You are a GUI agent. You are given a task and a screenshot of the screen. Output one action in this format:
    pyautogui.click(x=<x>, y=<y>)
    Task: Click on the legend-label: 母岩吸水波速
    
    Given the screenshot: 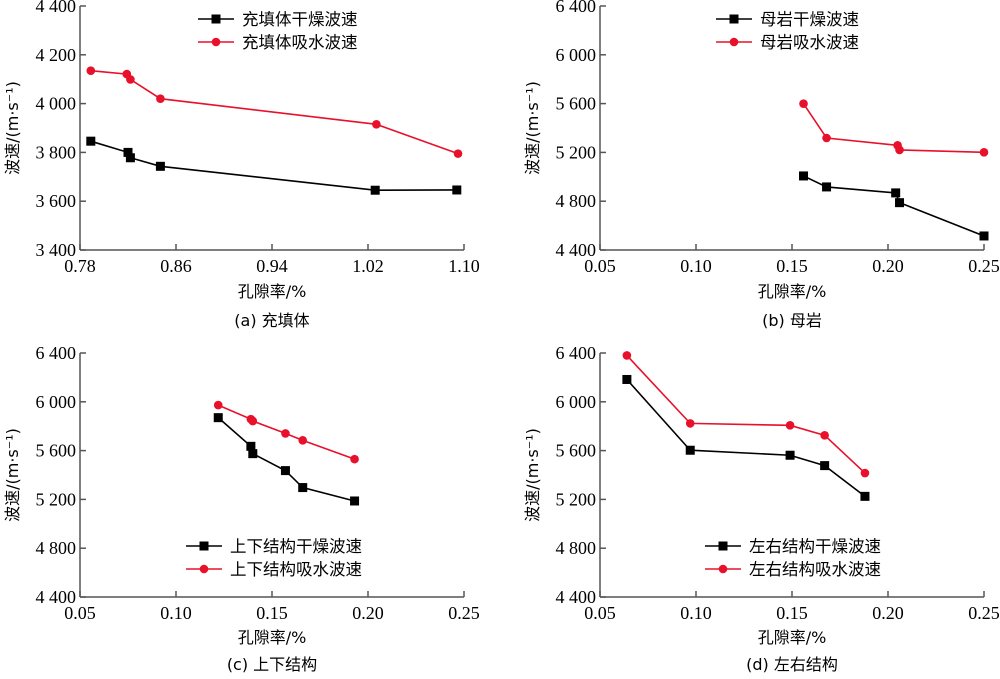 What is the action you would take?
    pyautogui.click(x=809, y=42)
    